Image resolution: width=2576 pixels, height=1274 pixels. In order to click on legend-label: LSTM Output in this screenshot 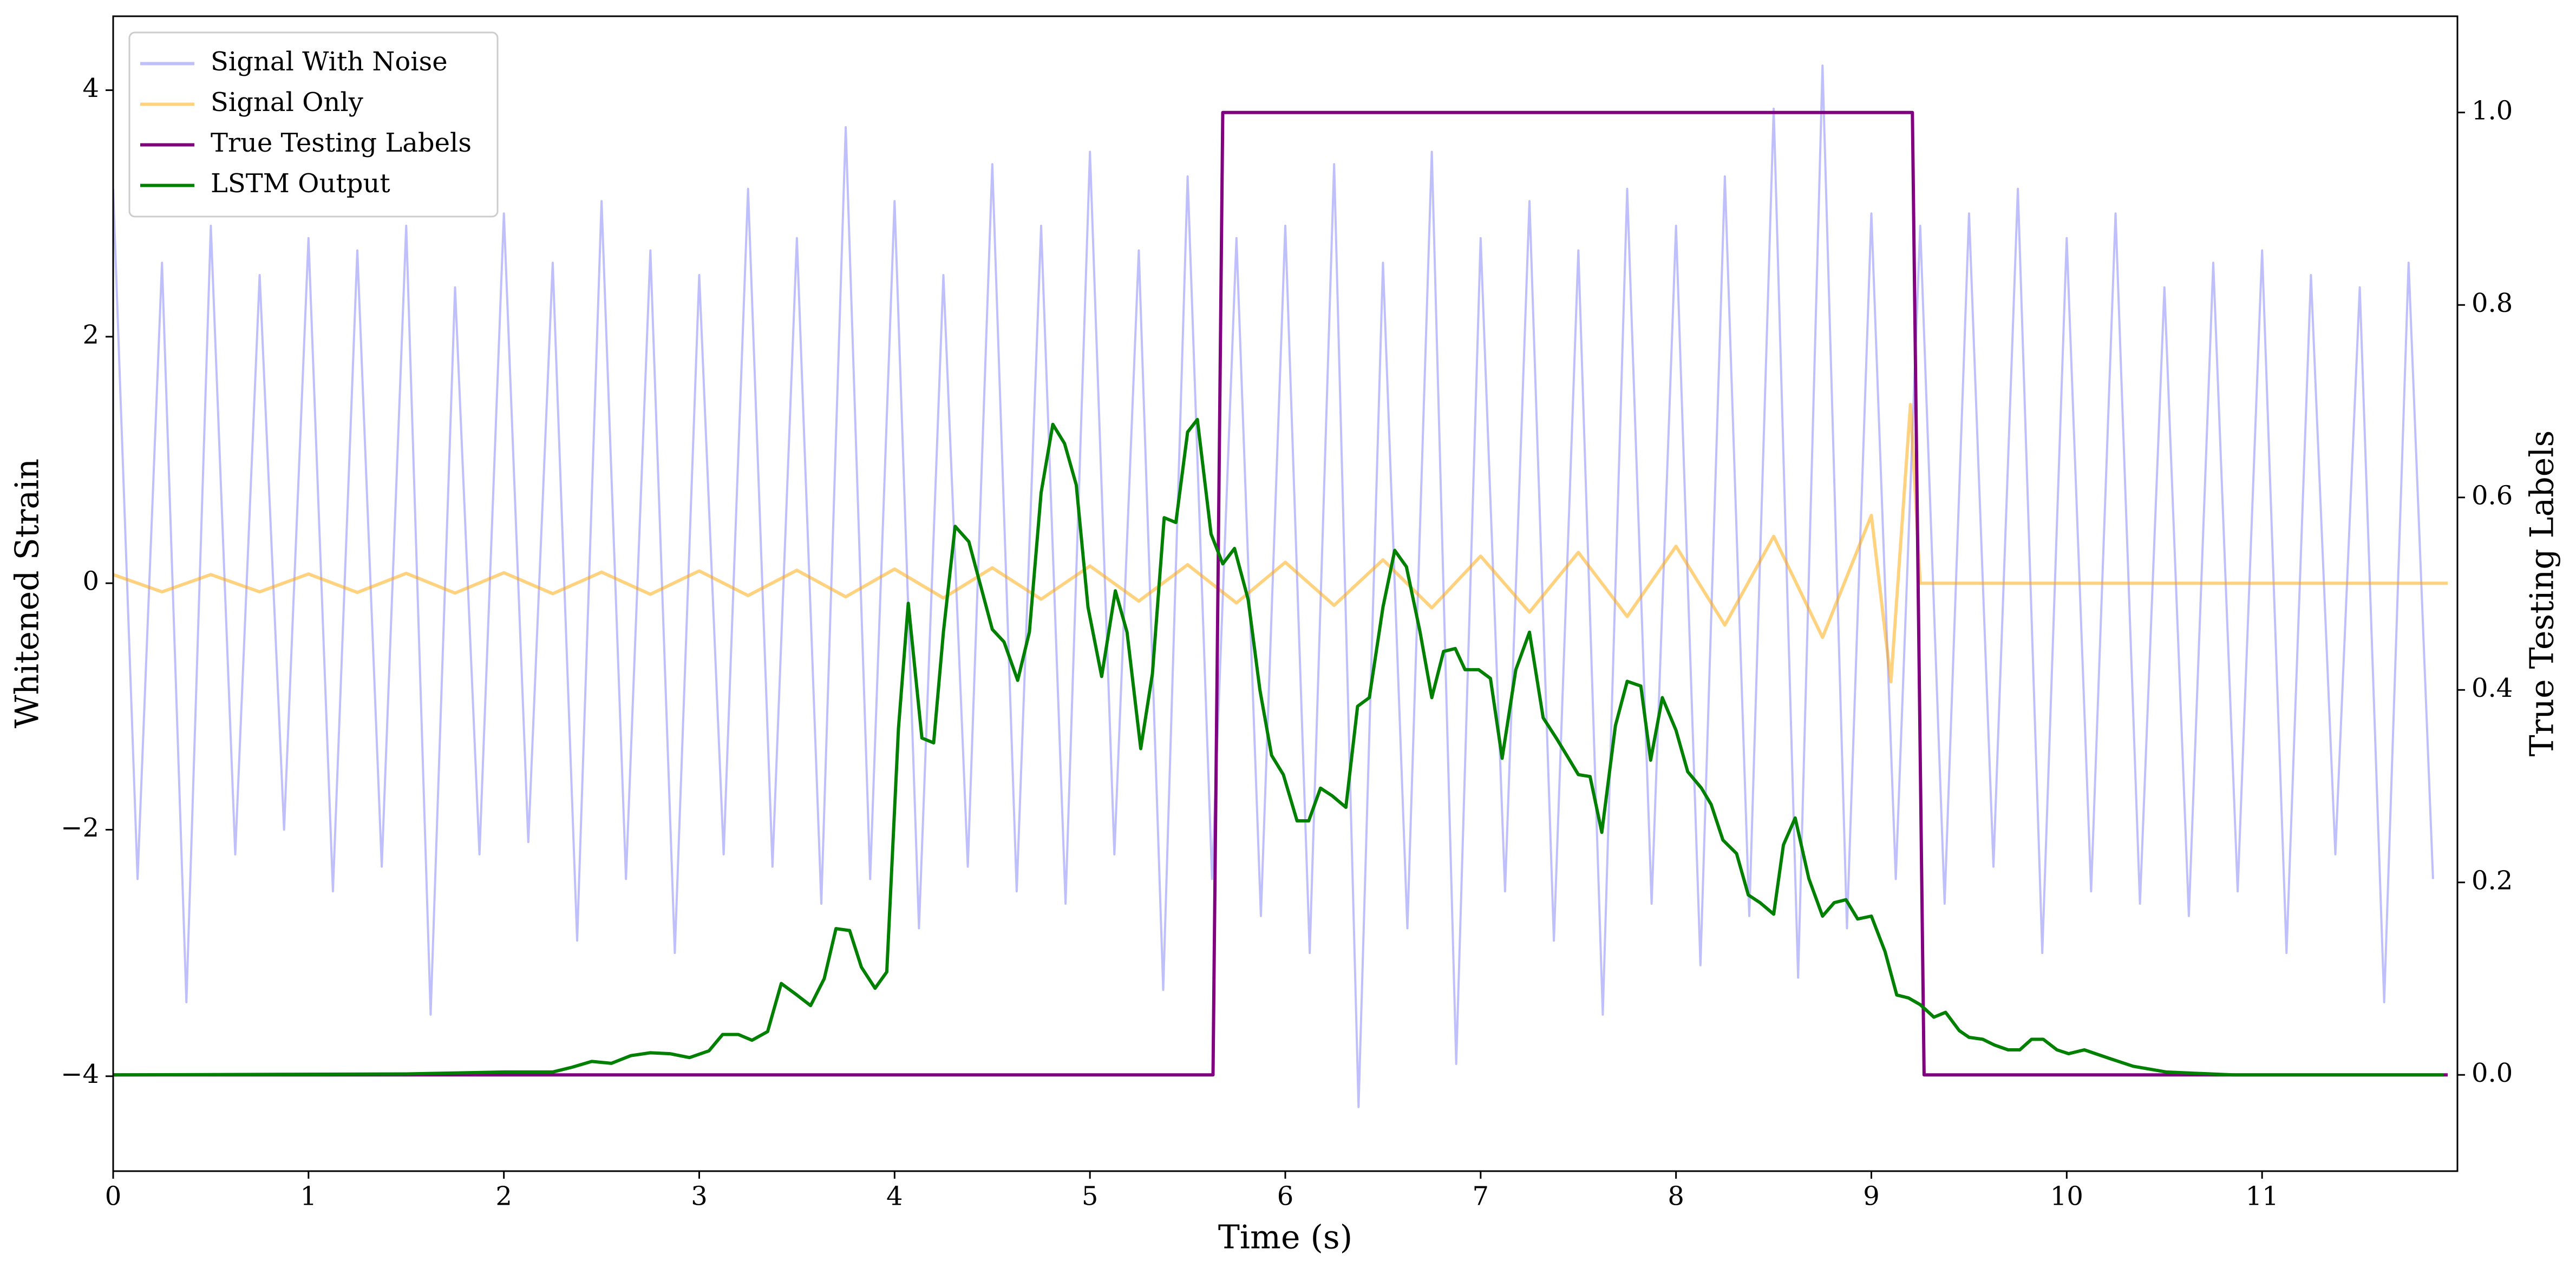, I will do `click(300, 183)`.